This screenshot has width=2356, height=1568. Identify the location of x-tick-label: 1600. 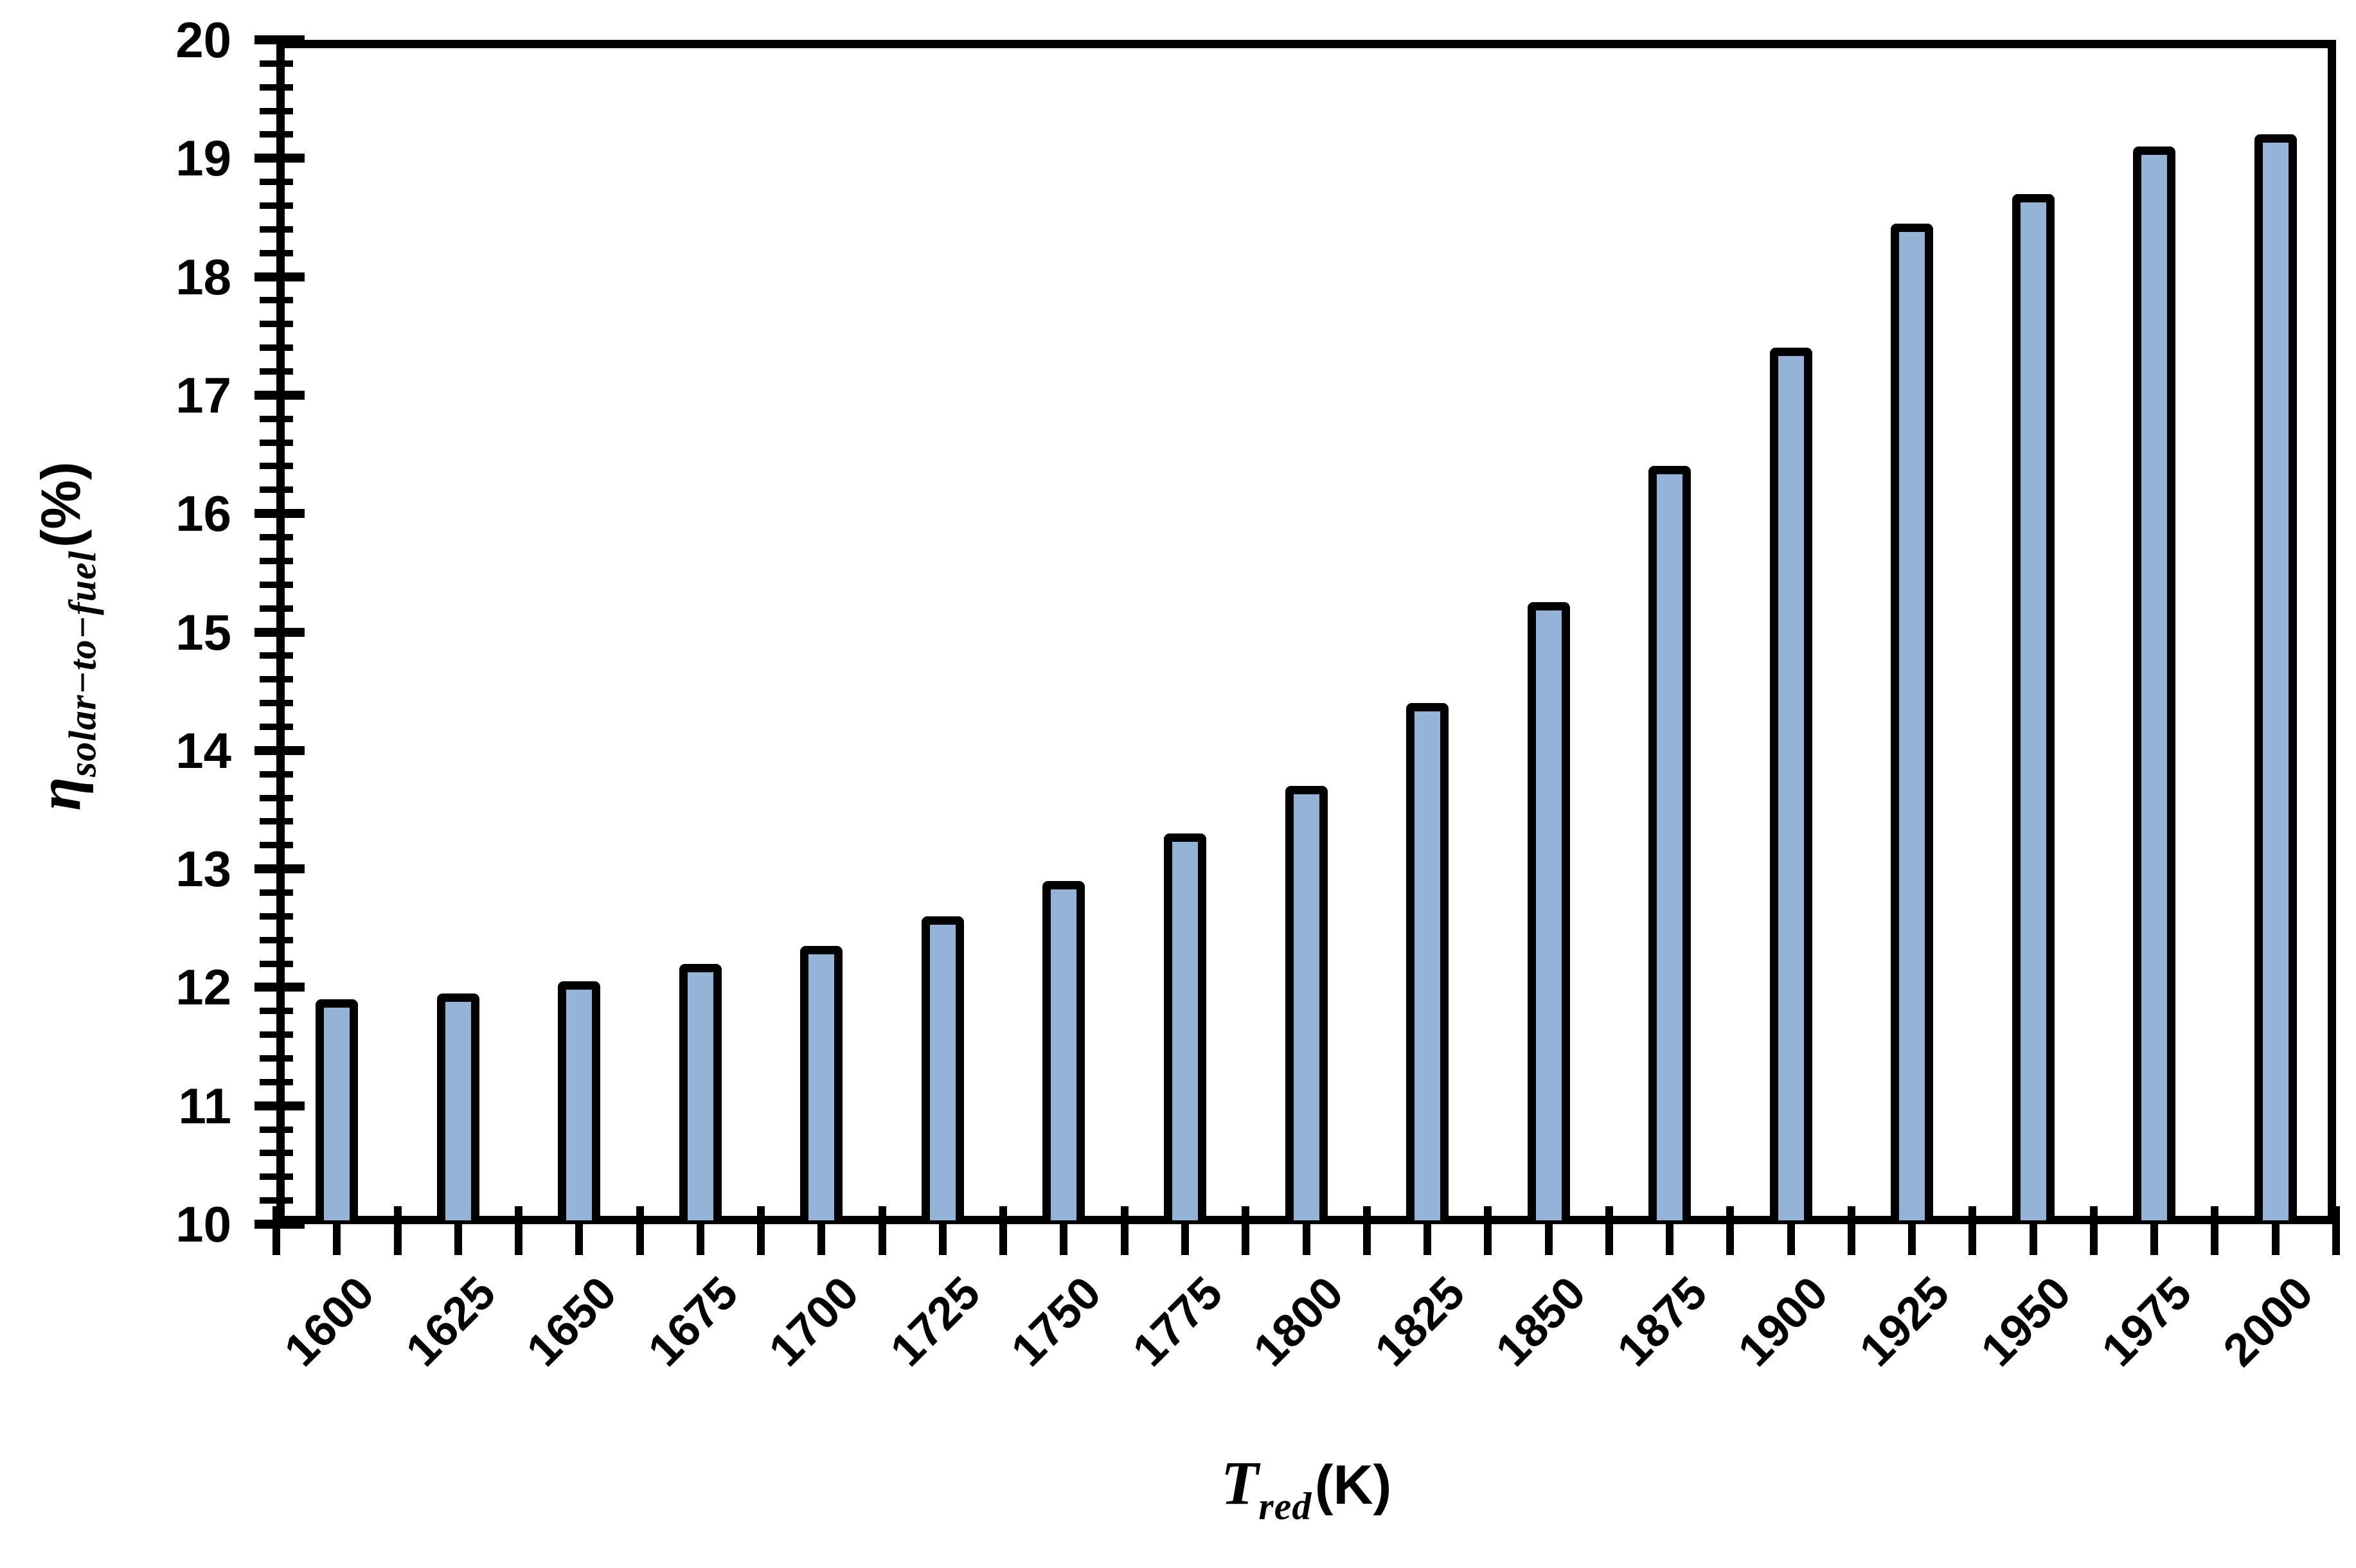
(329, 1321).